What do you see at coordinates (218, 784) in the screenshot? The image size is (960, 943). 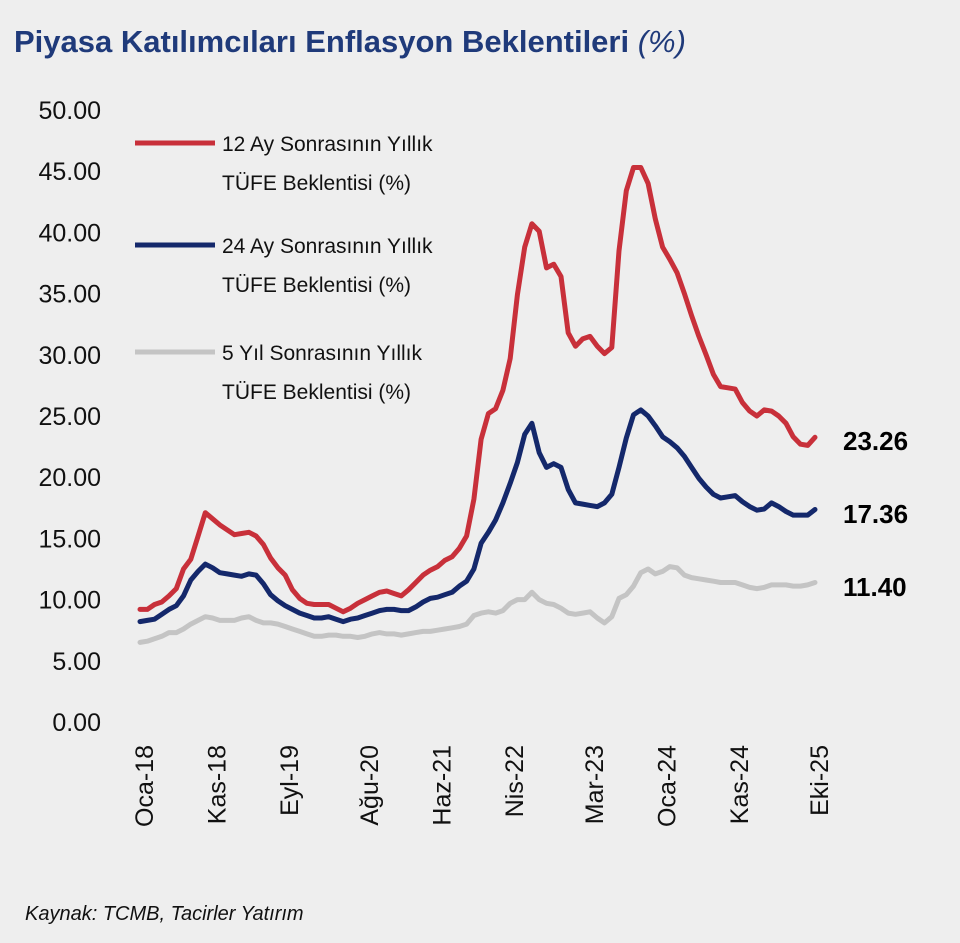 I see `x-tick-label: Kas-18` at bounding box center [218, 784].